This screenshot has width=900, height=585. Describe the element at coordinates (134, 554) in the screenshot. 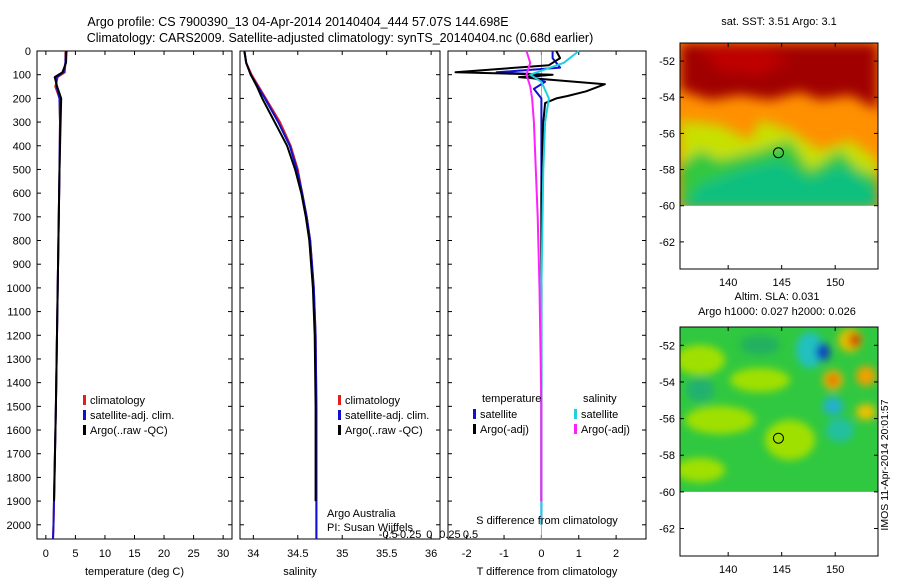

I see `temperature-x-tick-label: 15` at that location.